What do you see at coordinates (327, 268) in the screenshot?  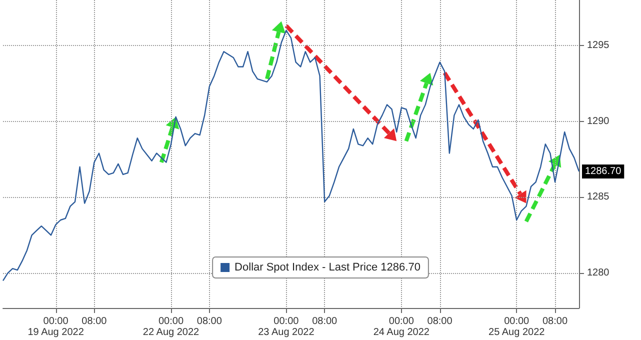 I see `legend-label: Dollar Spot Index - Last Price 1286.70` at bounding box center [327, 268].